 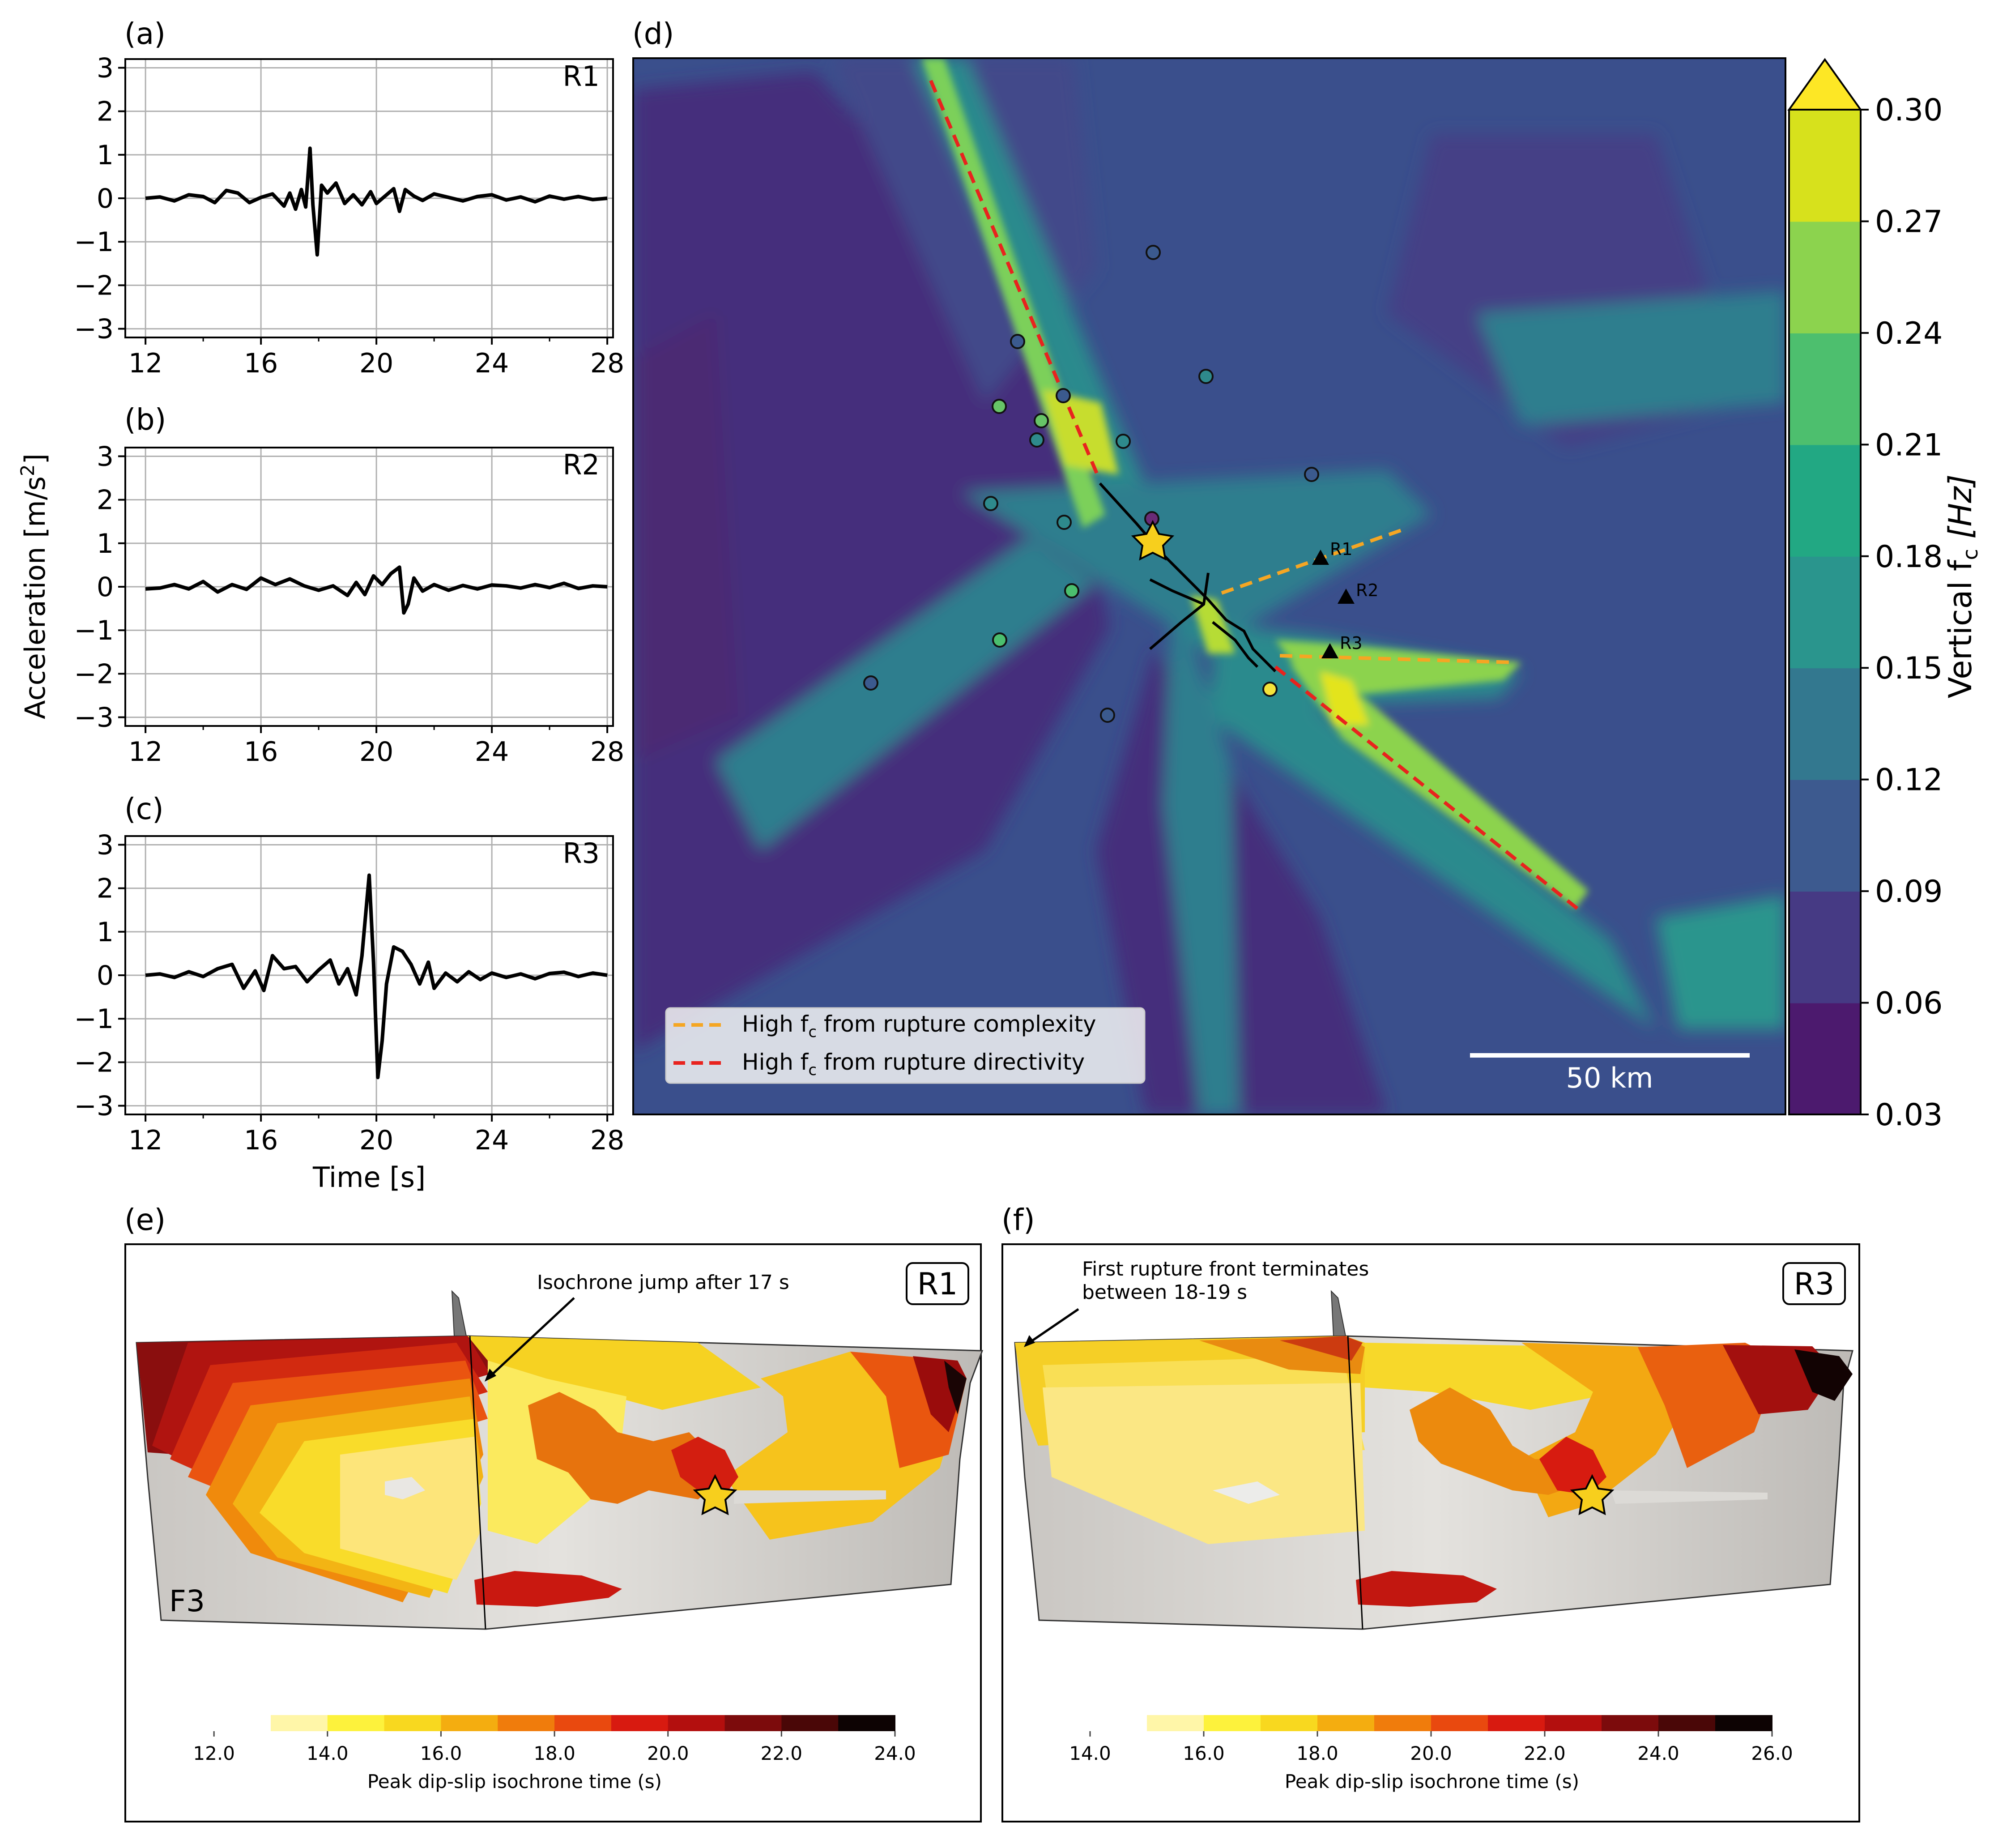 I want to click on isochrone-tick-label-2: 18.0, so click(x=1317, y=1753).